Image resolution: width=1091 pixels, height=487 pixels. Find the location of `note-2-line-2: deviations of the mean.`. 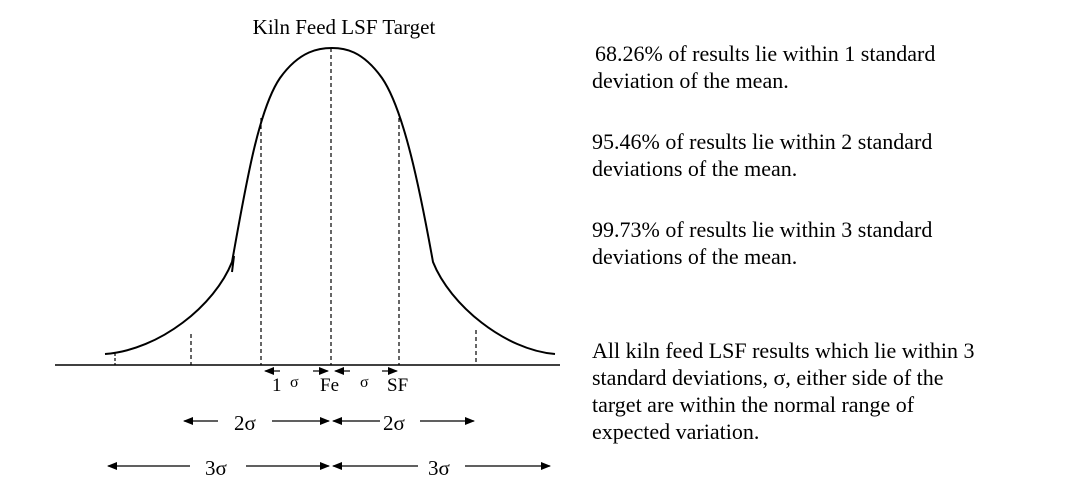

note-2-line-2: deviations of the mean. is located at coordinates (695, 168).